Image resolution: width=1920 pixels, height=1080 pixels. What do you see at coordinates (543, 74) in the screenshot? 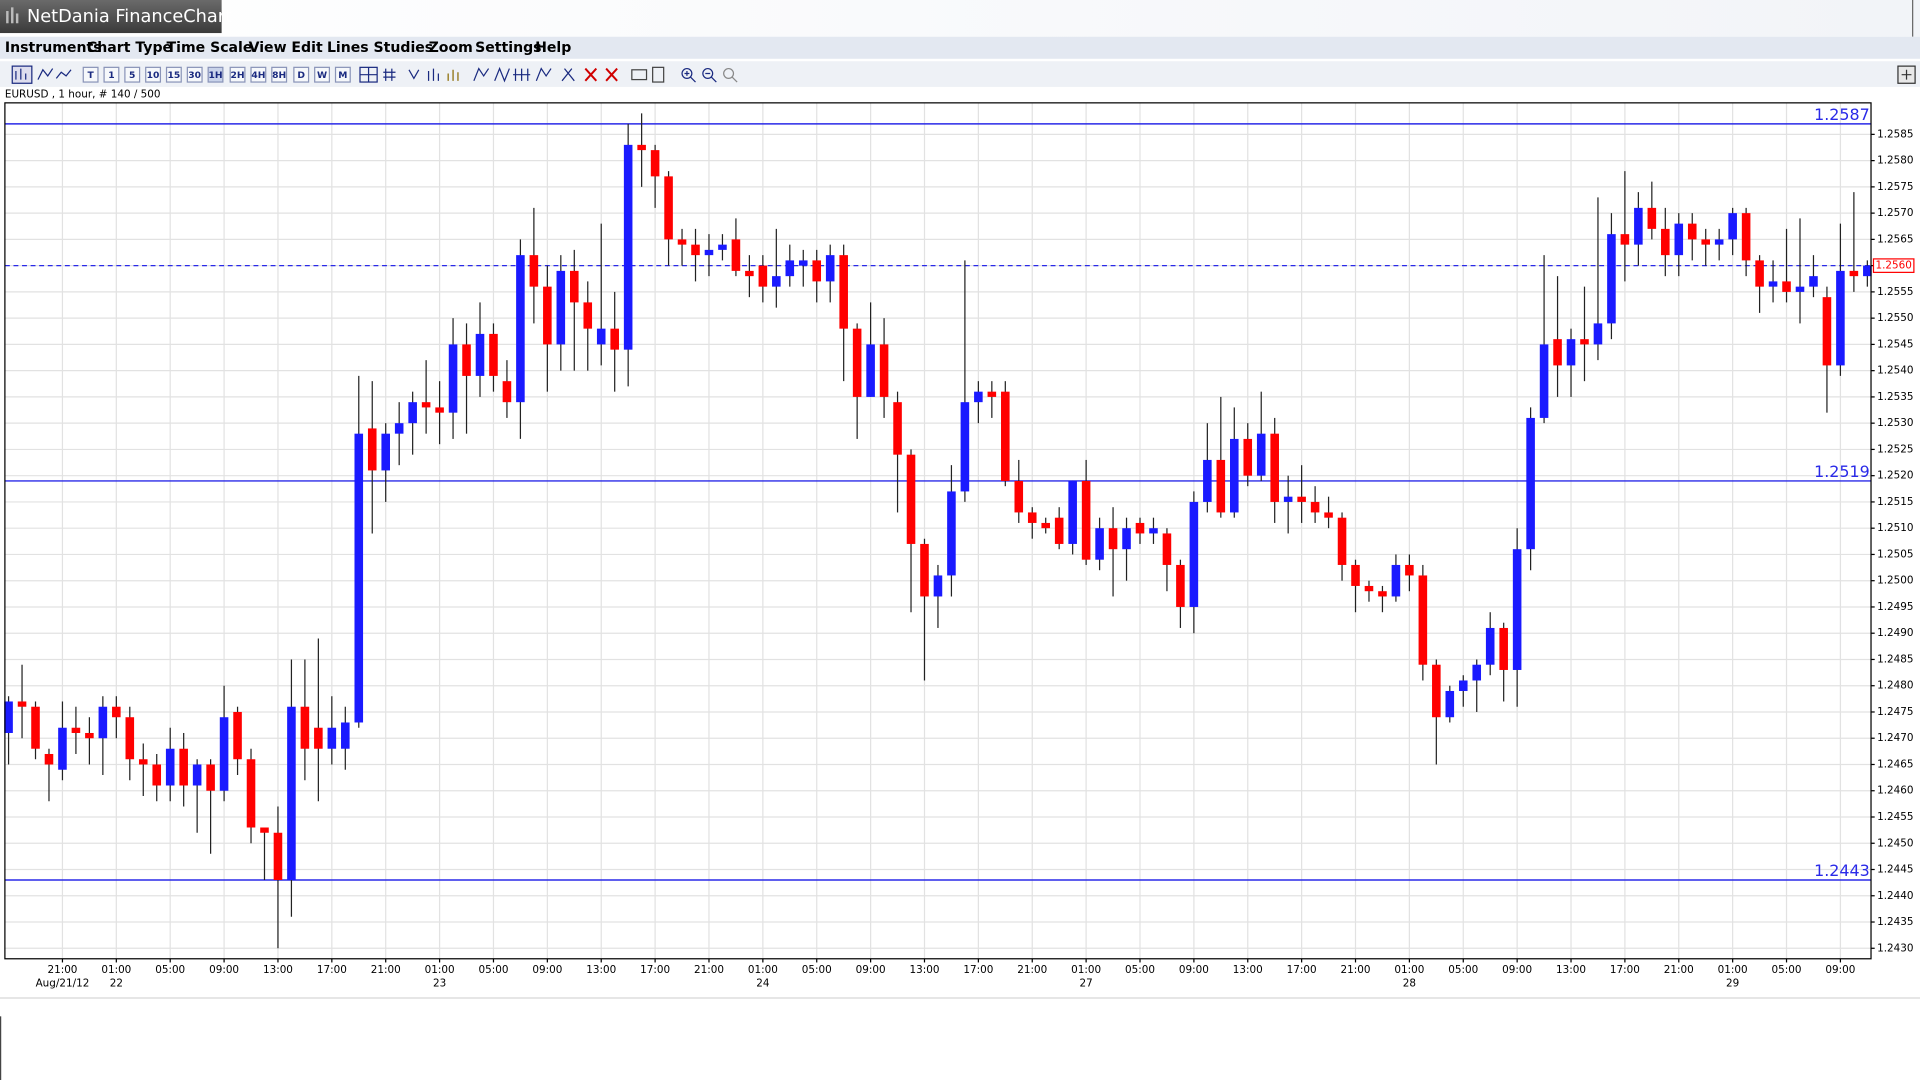
I see `gann-button` at bounding box center [543, 74].